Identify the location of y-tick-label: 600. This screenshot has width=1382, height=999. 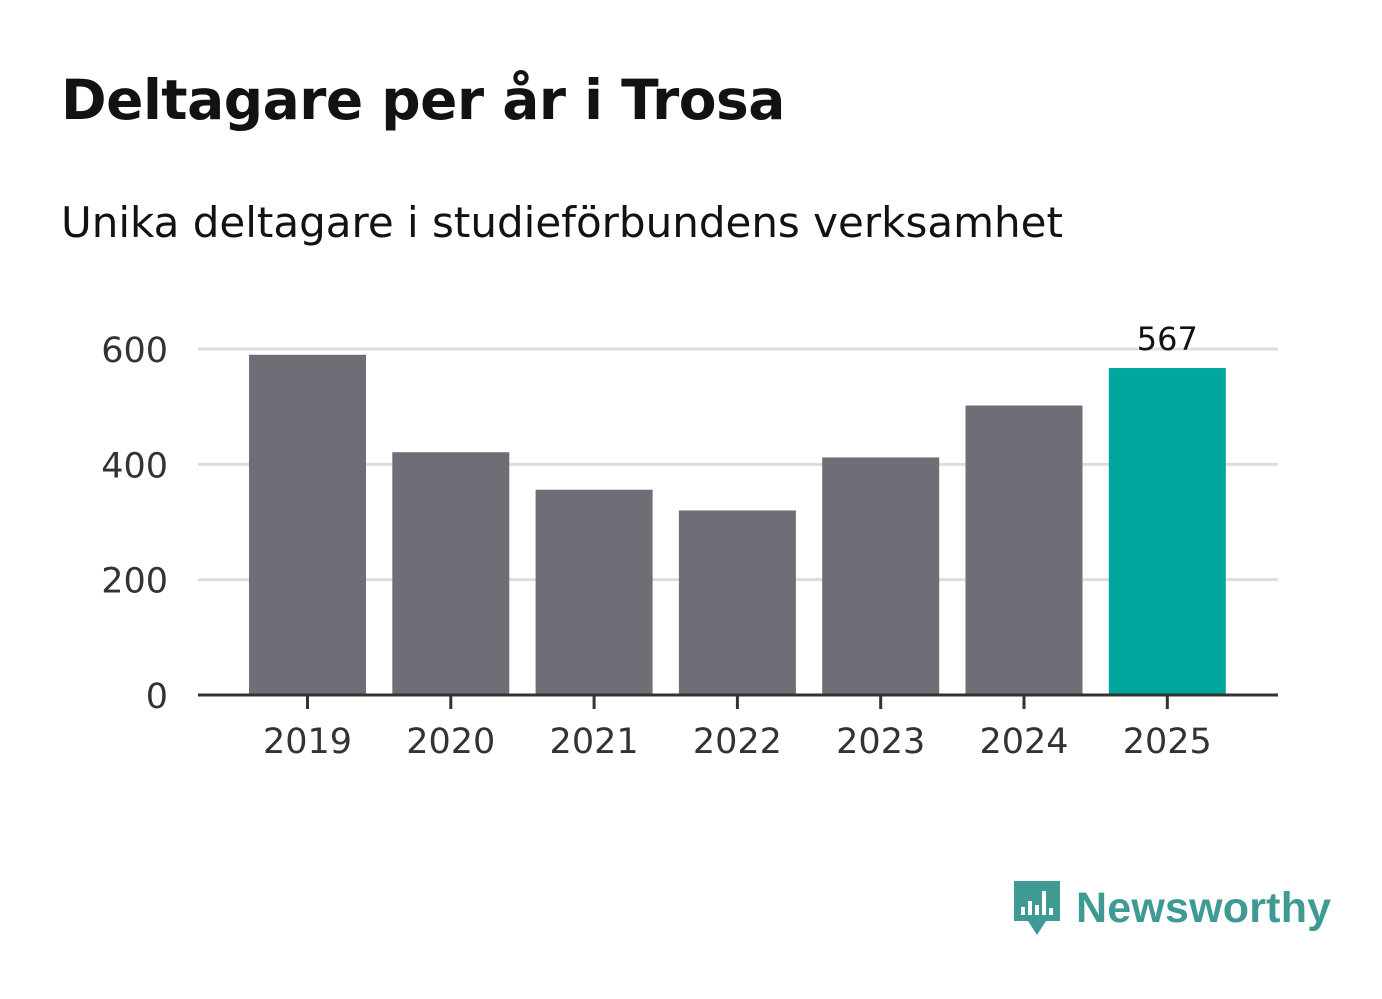
(134, 351).